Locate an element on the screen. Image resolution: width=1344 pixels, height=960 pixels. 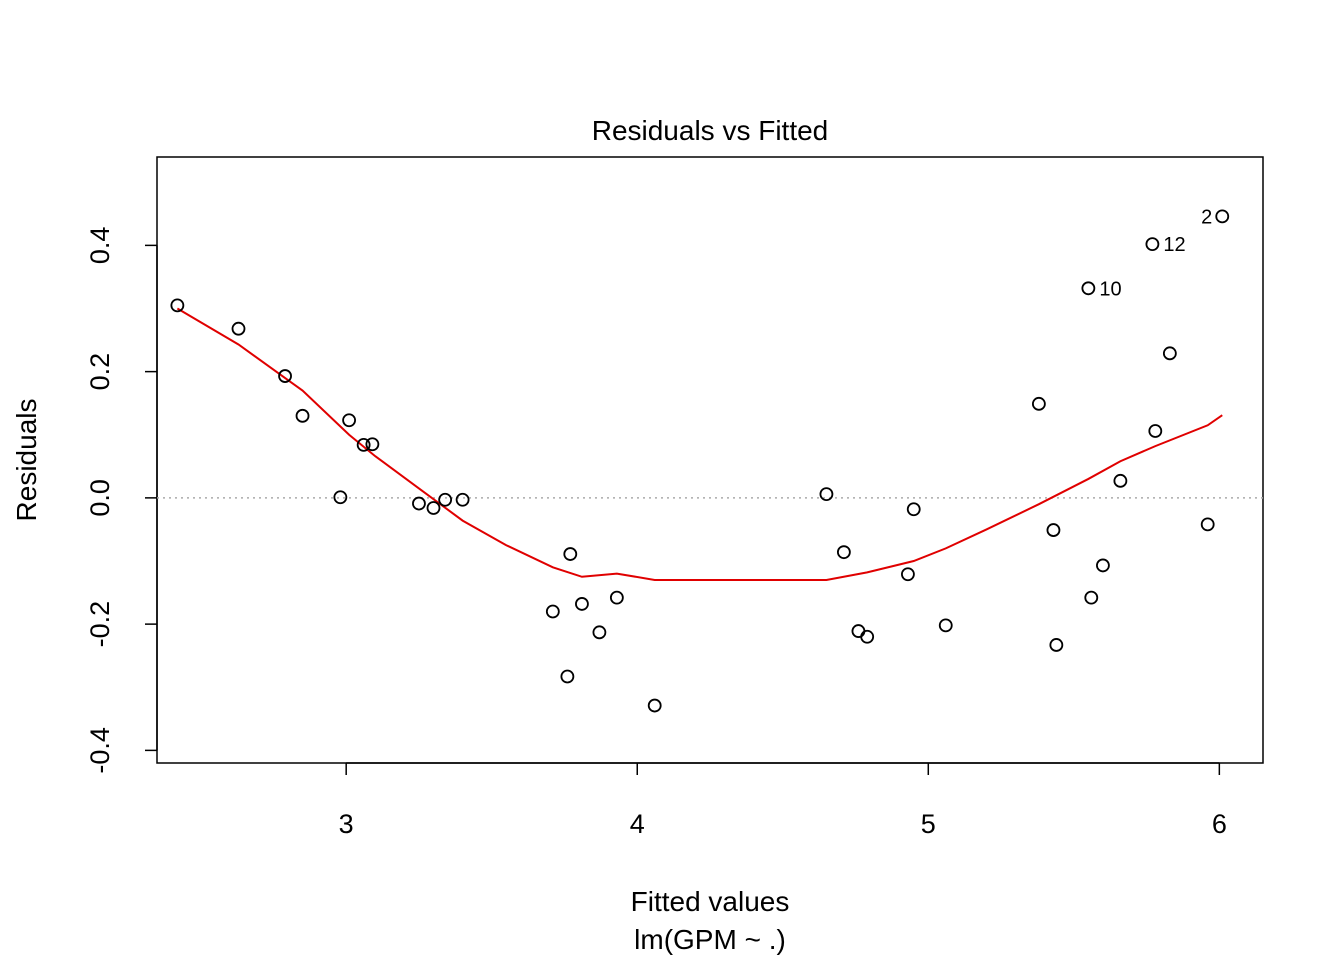
point-label: 12 is located at coordinates (1174, 245).